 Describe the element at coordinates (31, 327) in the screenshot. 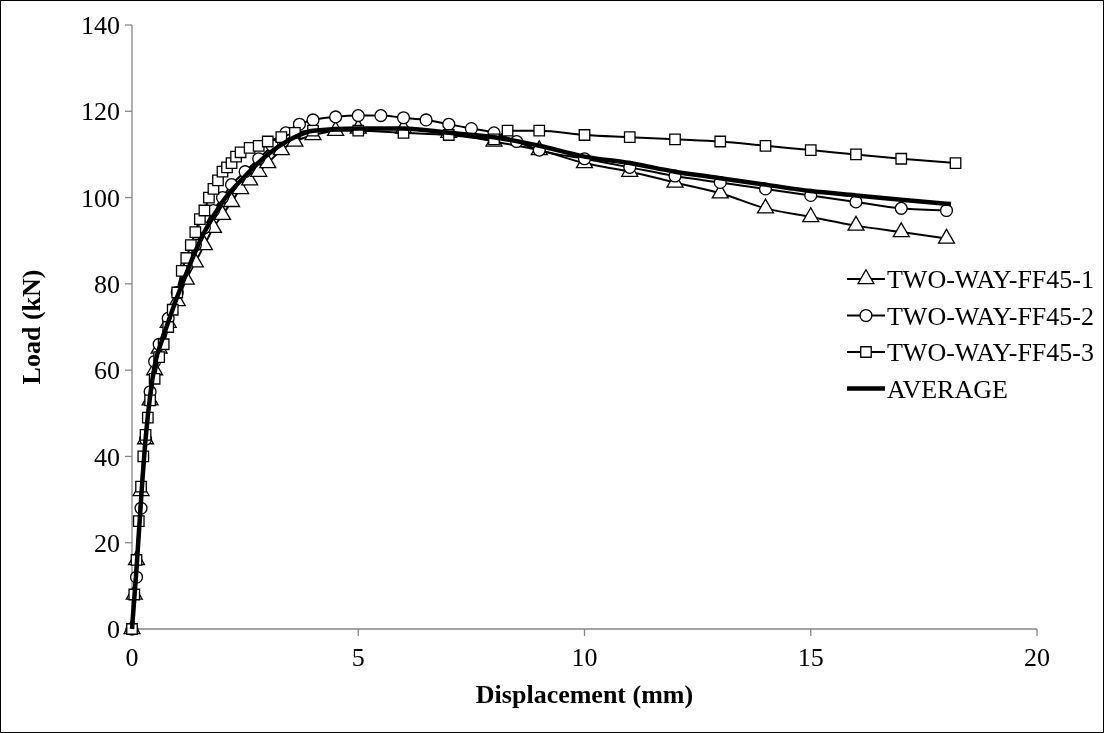

I see `y-axis-title: Load (kN)` at that location.